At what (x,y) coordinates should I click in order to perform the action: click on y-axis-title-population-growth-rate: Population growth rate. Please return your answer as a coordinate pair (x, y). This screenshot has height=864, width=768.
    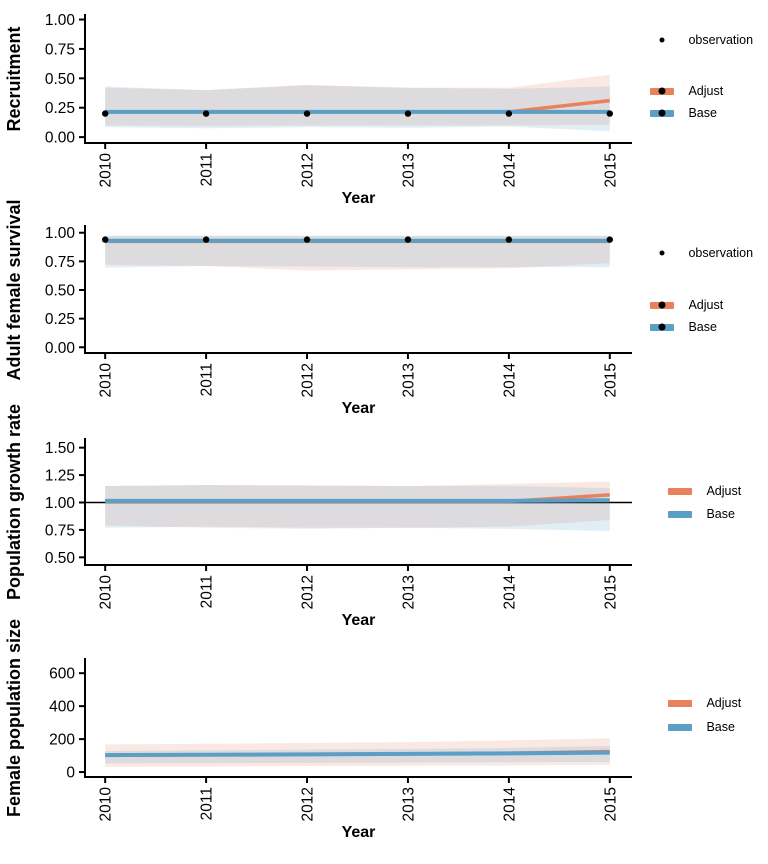
    Looking at the image, I should click on (14, 502).